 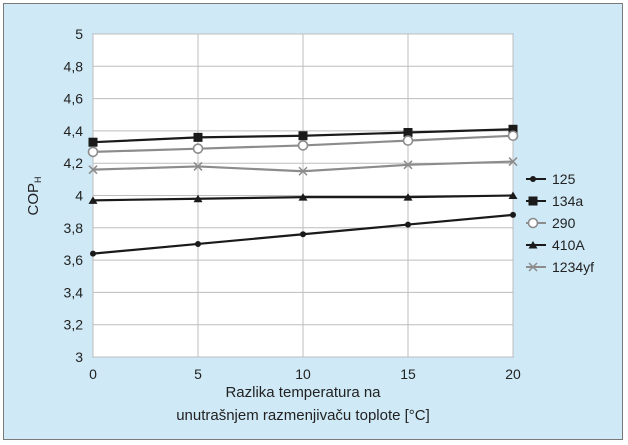 I want to click on y-tick-label: 4,2, so click(x=74, y=163).